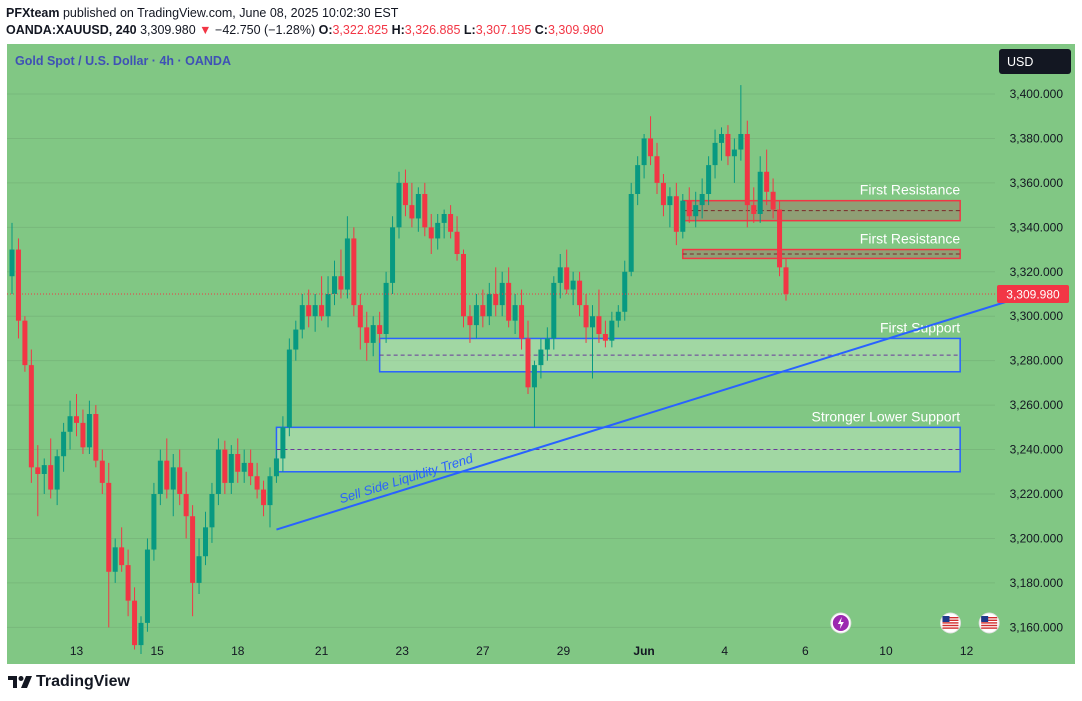 This screenshot has width=1082, height=701. I want to click on y-tick-label-3: 3,220.000, so click(1037, 494).